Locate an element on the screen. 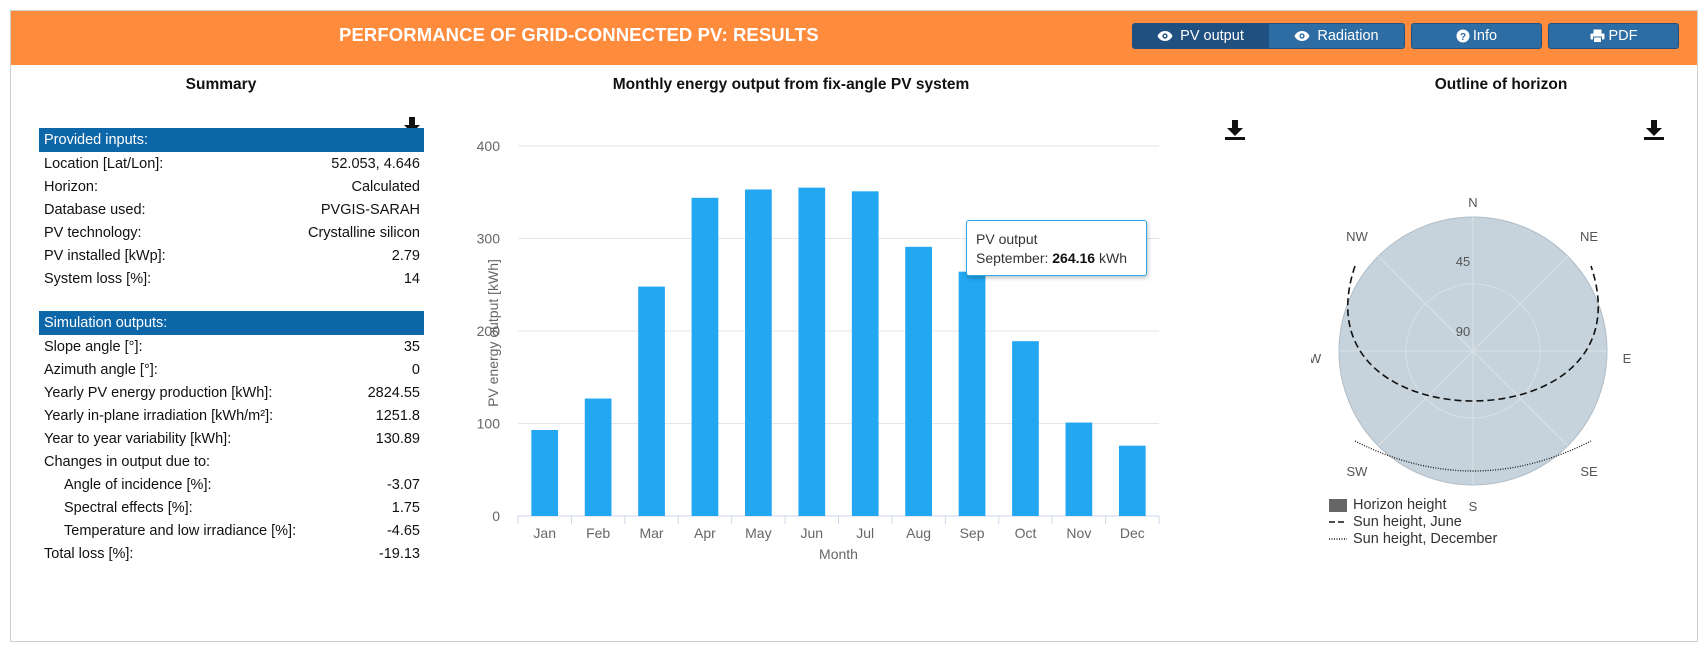  compass-label-w: W is located at coordinates (1316, 358).